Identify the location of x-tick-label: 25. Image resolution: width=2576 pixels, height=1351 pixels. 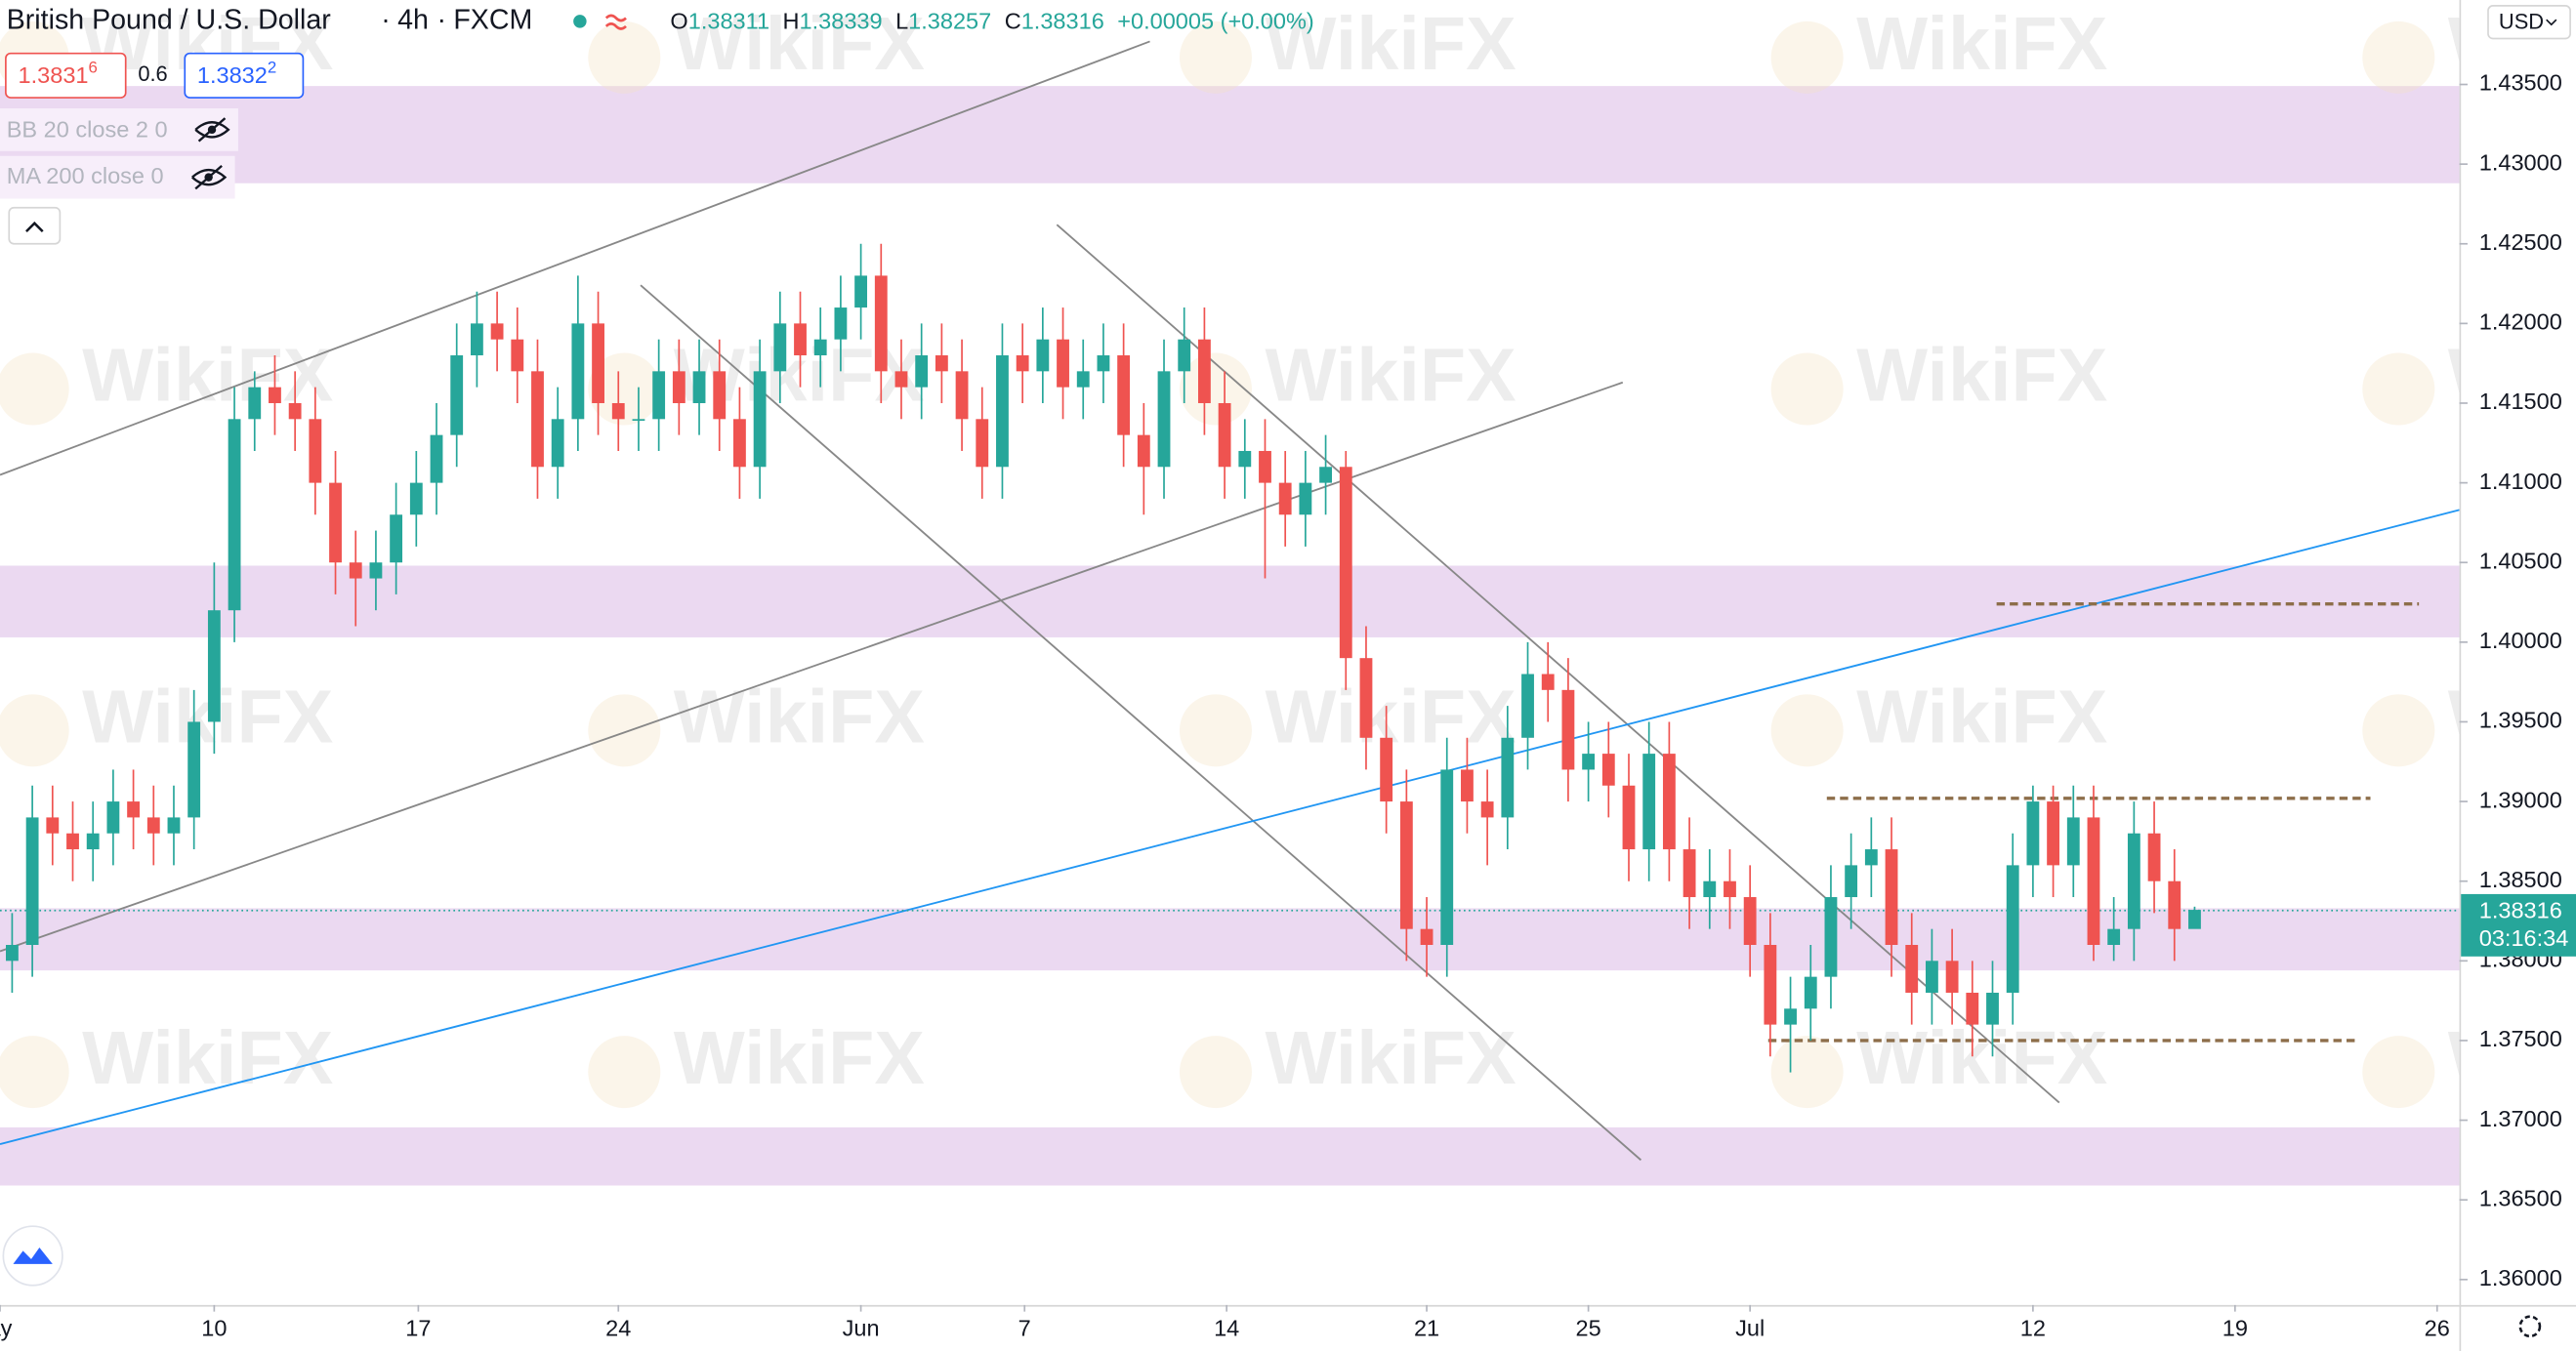
(1588, 1327).